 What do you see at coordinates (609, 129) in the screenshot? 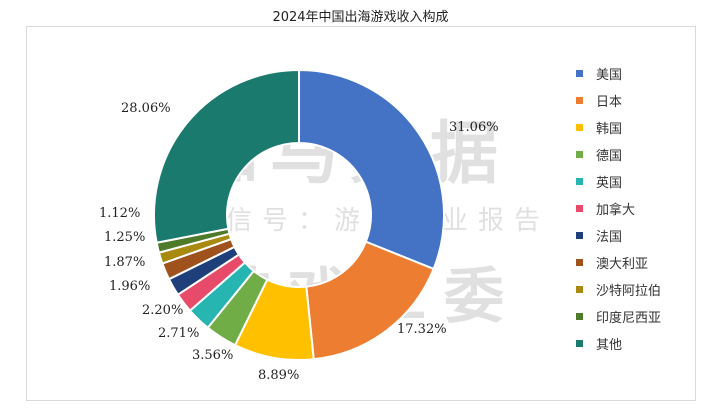
I see `legend-label: 韩国` at bounding box center [609, 129].